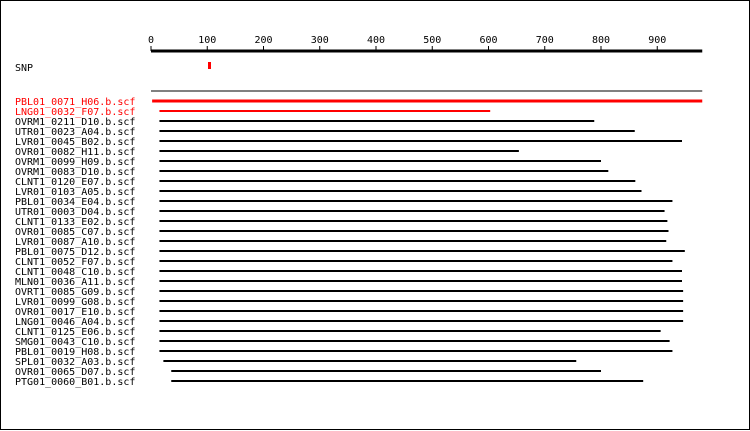 The width and height of the screenshot is (750, 431). I want to click on read-name: PBL01_0071_H06.b.scf, so click(75, 102).